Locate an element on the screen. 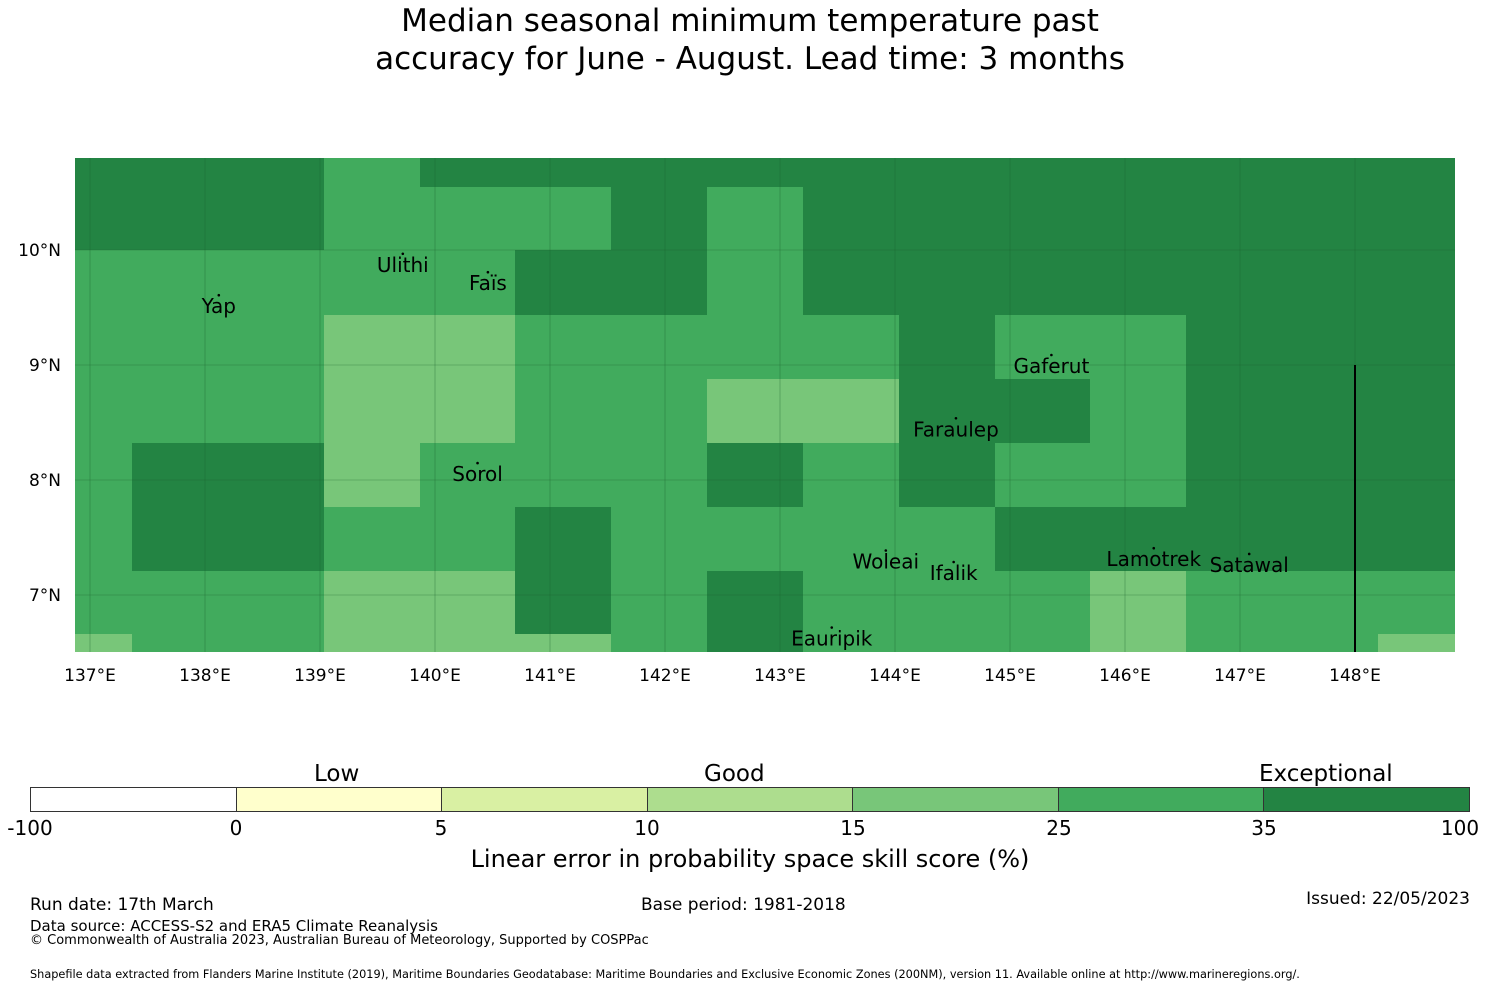 This screenshot has width=1500, height=990. colorbar-tick: 25 is located at coordinates (1059, 828).